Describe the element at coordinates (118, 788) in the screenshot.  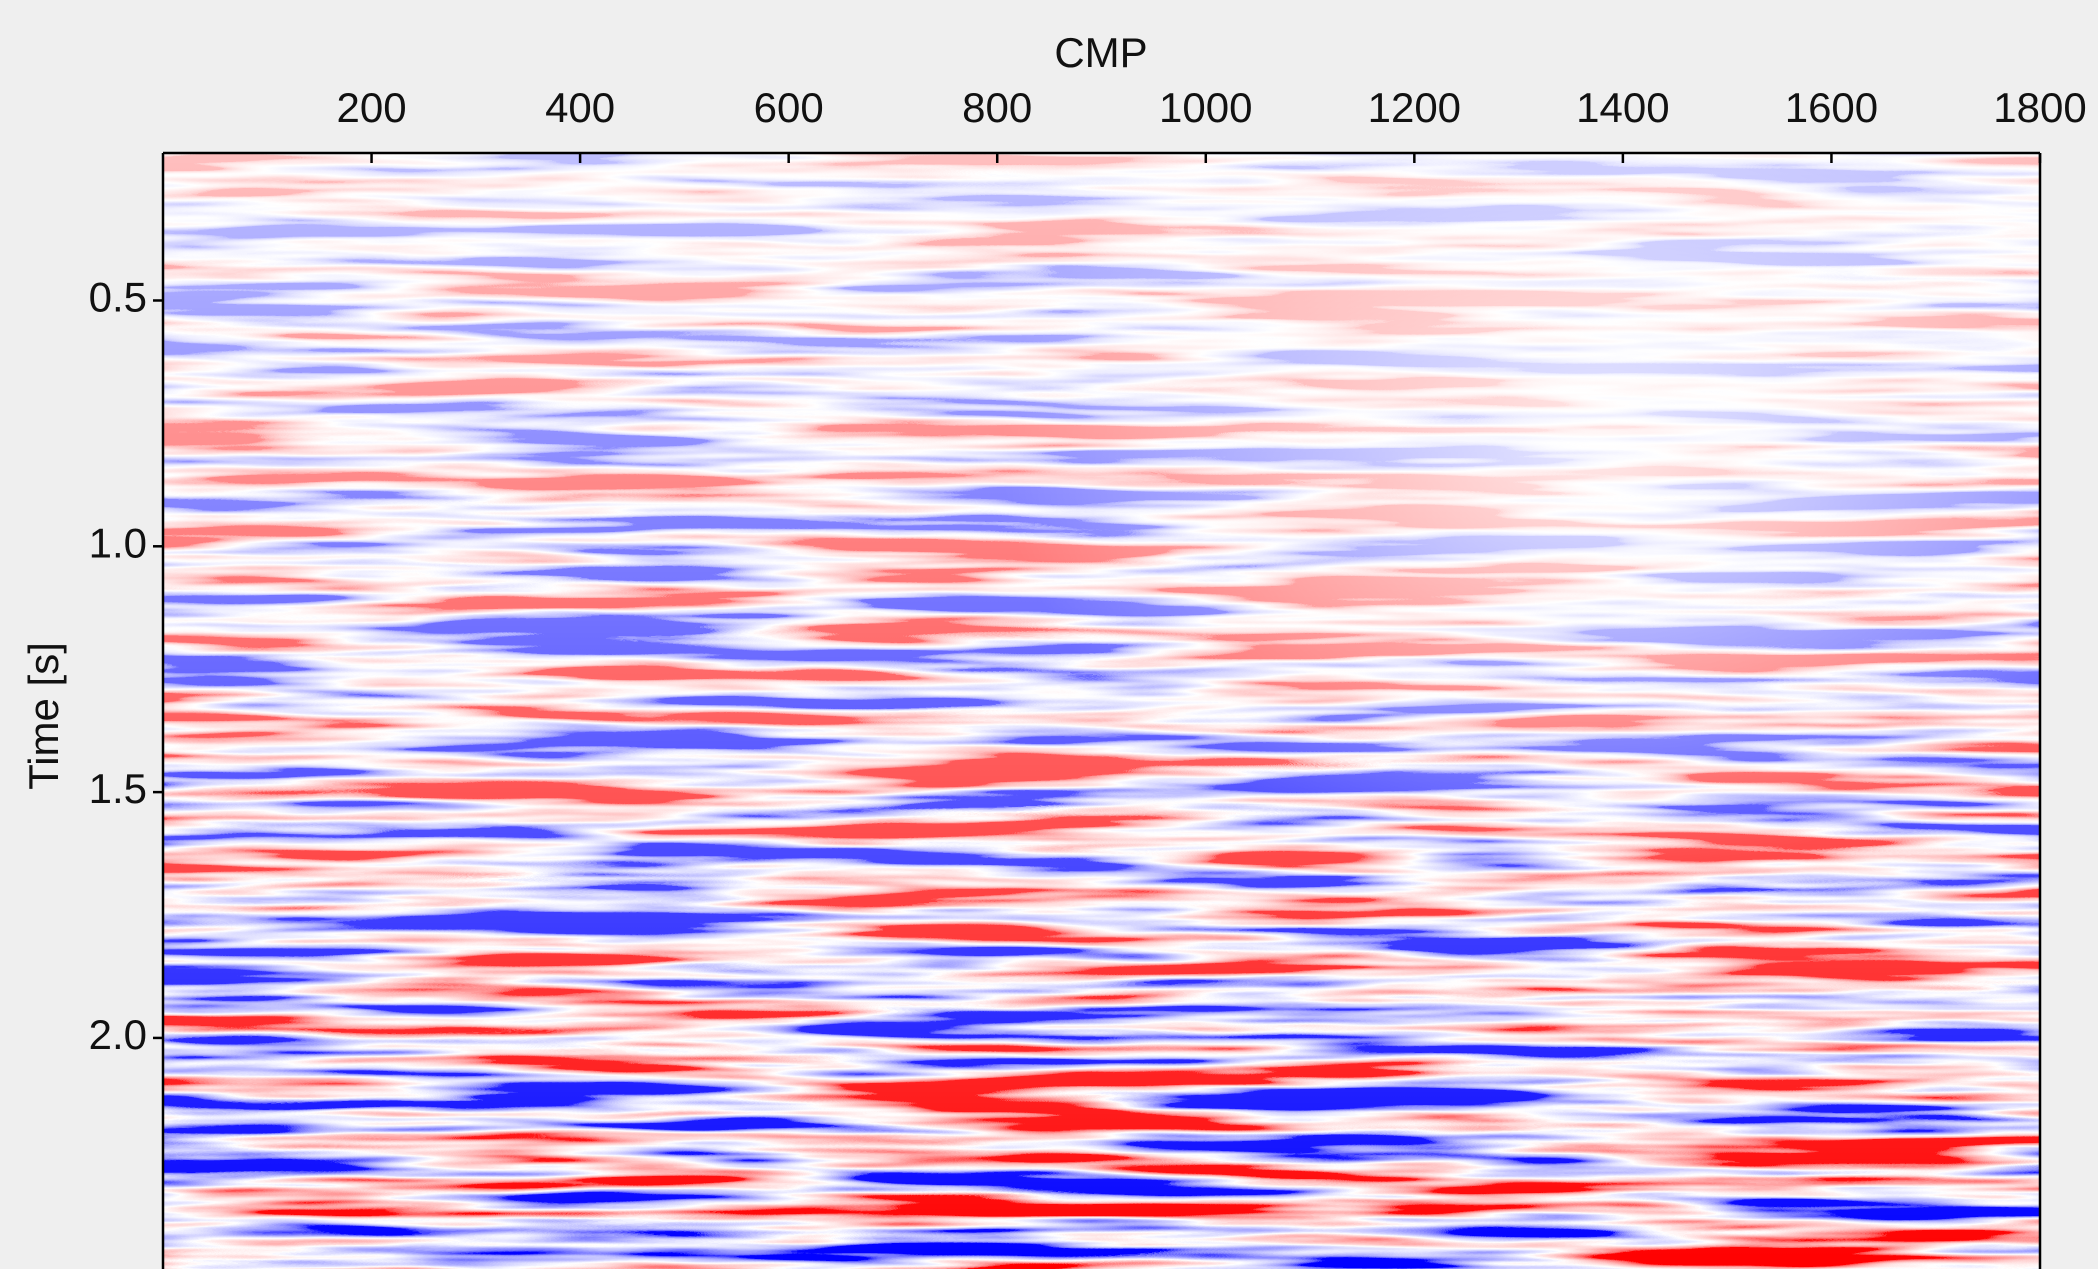
I see `y-tick-label: 1.5` at that location.